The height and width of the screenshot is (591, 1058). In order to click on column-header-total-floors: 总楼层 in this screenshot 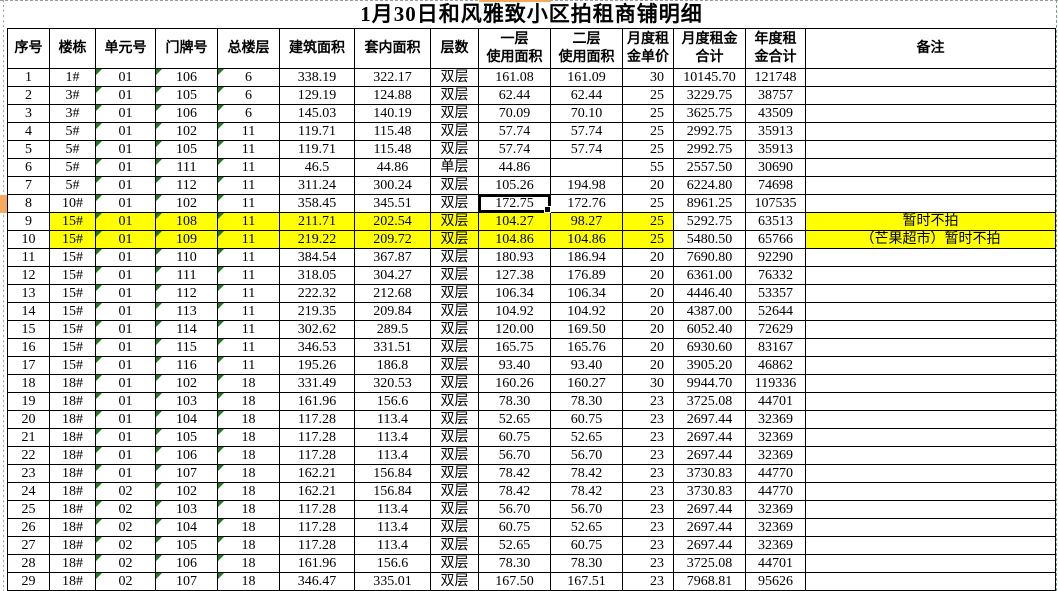, I will do `click(248, 48)`.